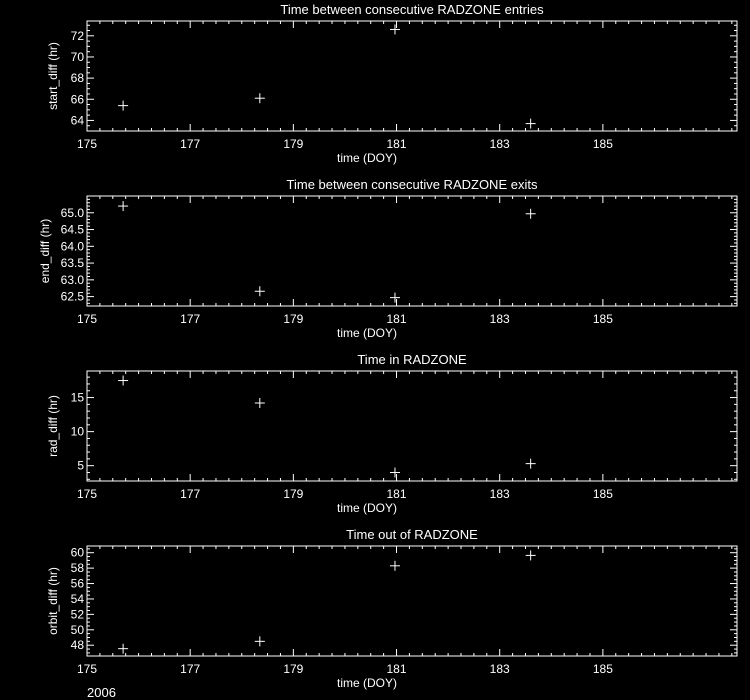  Describe the element at coordinates (73, 297) in the screenshot. I see `y-tick-label: 62.5` at that location.